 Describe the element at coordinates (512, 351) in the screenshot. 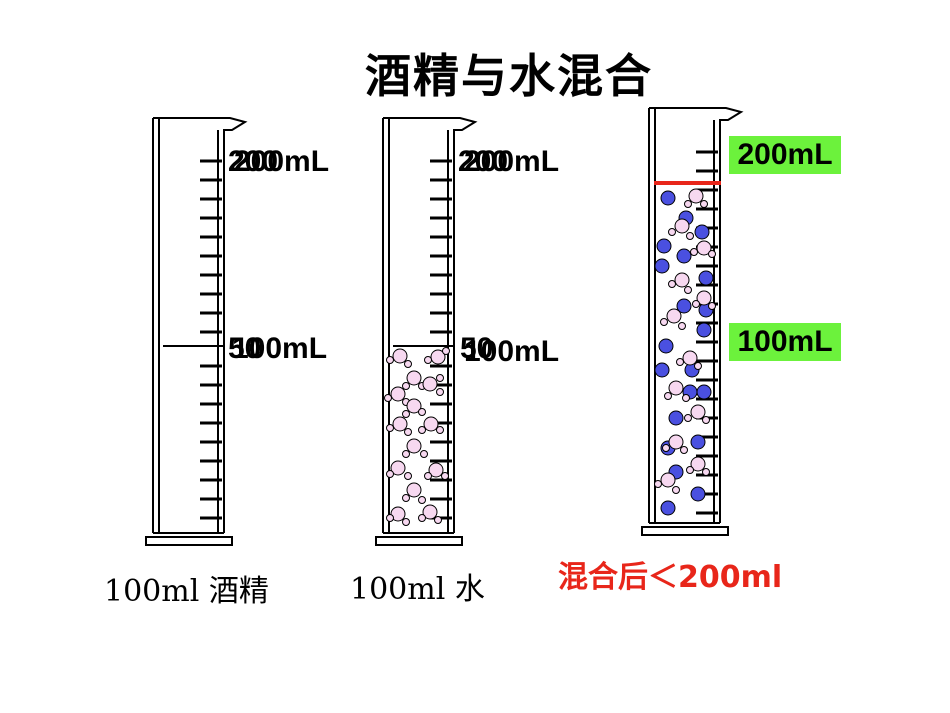

I see `cylinder-mid-mark-100: 100mL` at that location.